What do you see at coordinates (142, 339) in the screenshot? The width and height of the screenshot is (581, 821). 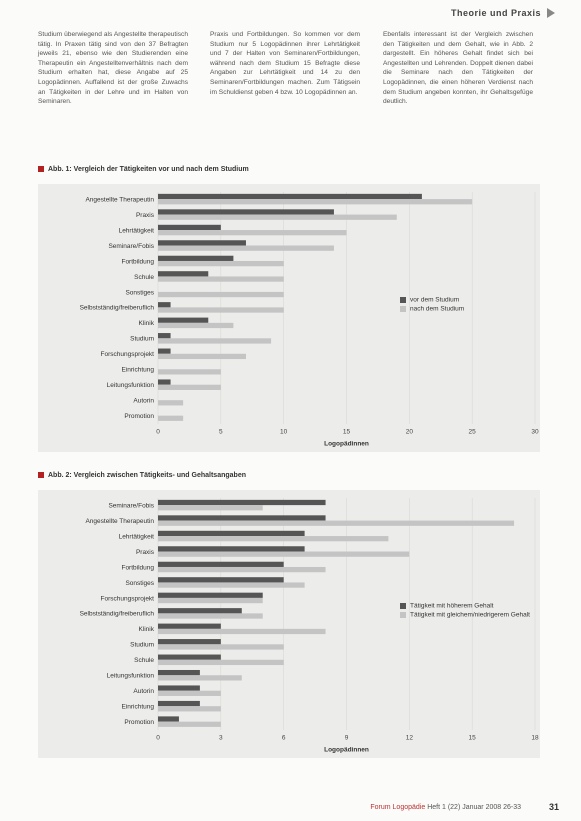 I see `category-label: Studium` at bounding box center [142, 339].